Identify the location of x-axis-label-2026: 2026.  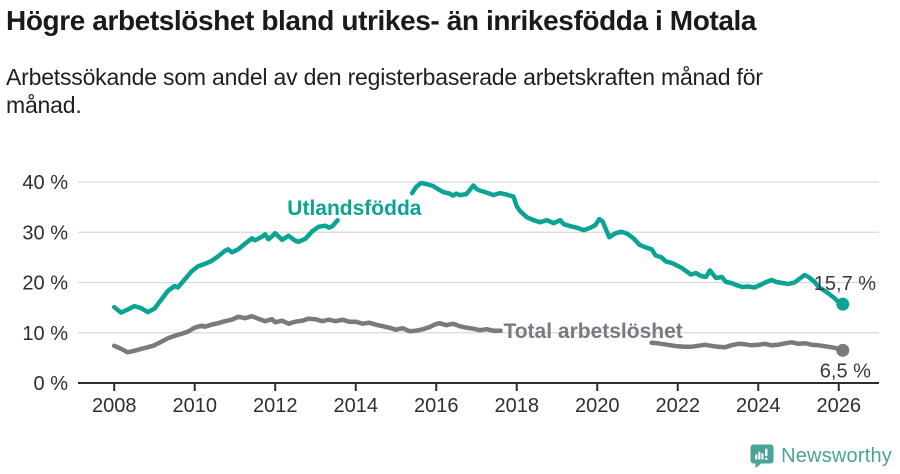
(838, 406).